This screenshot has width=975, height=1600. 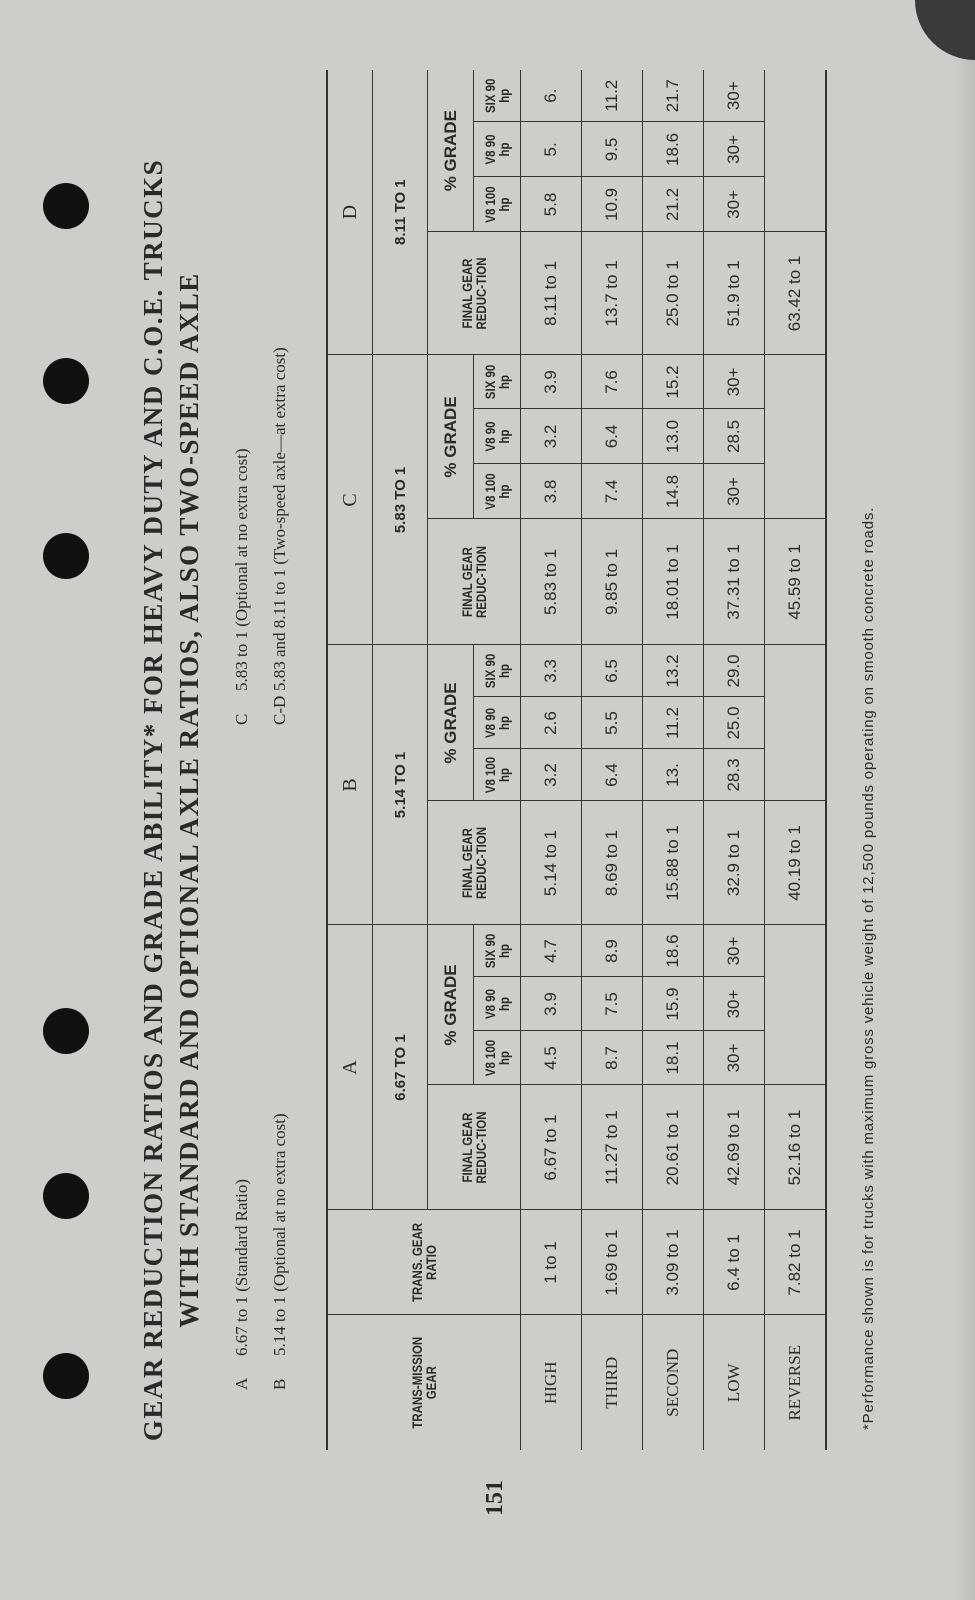 What do you see at coordinates (795, 1382) in the screenshot?
I see `gear-name: REVERSE` at bounding box center [795, 1382].